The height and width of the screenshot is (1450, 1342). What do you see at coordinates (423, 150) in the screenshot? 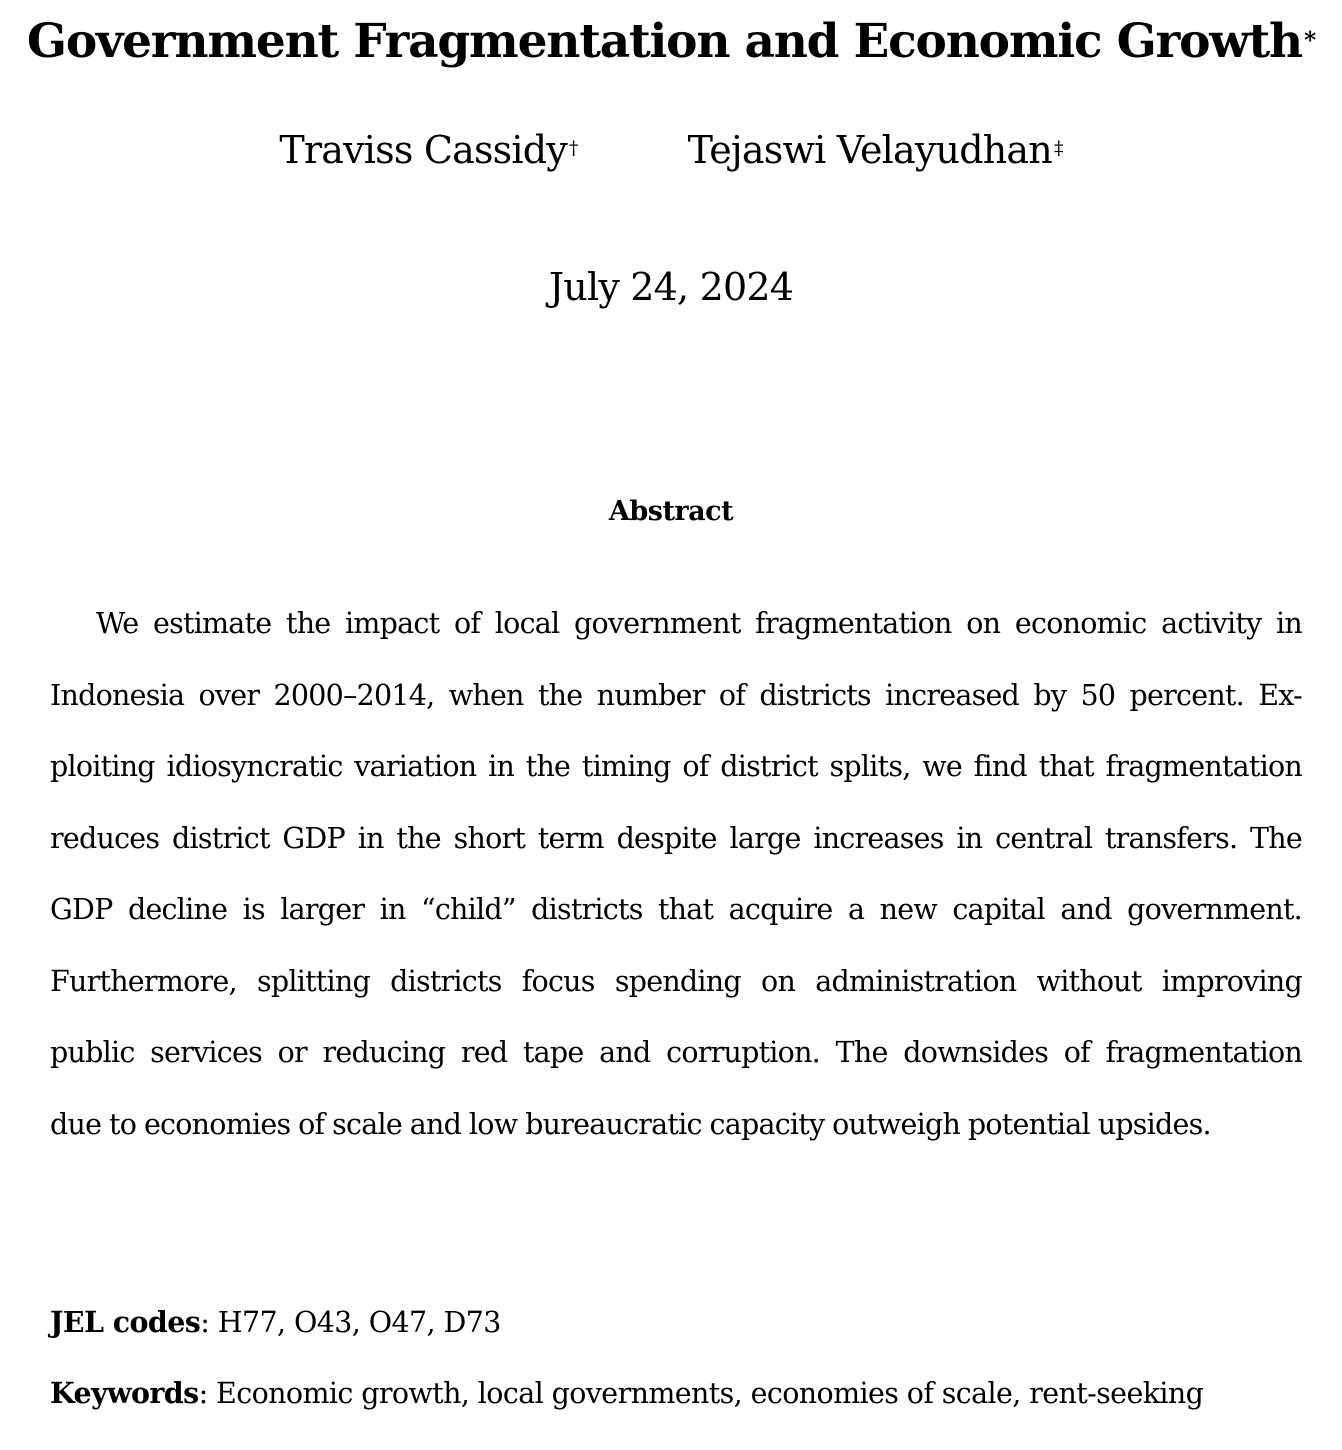
I see `author-1-name: Traviss Cassidy` at bounding box center [423, 150].